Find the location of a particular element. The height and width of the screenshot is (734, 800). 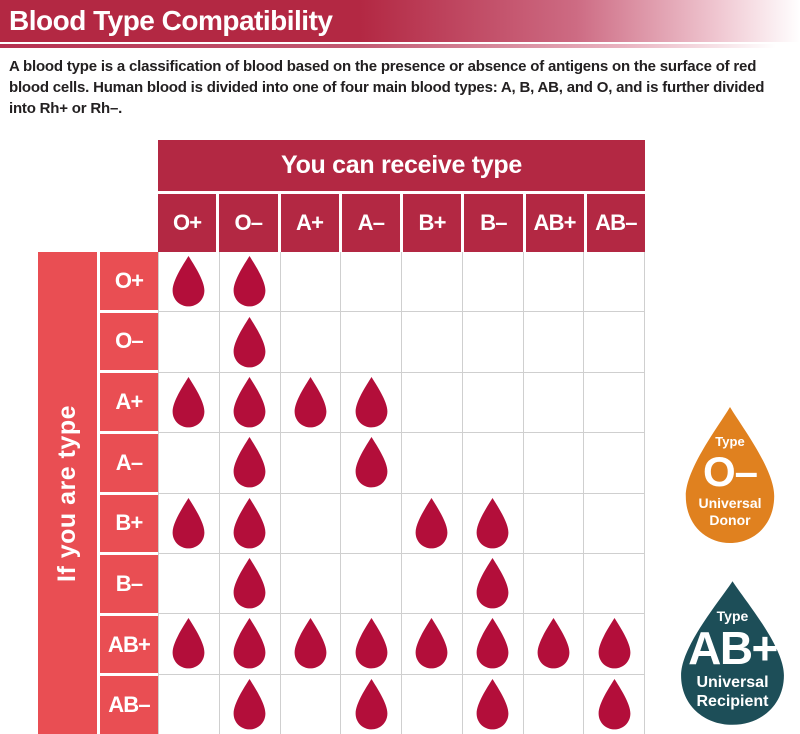

universal-recipient-text: Type AB+ Universal Recipient is located at coordinates (732, 653).